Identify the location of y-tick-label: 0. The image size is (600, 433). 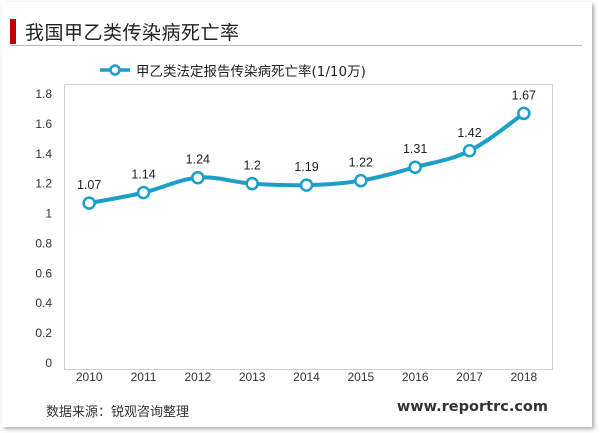
(48, 363).